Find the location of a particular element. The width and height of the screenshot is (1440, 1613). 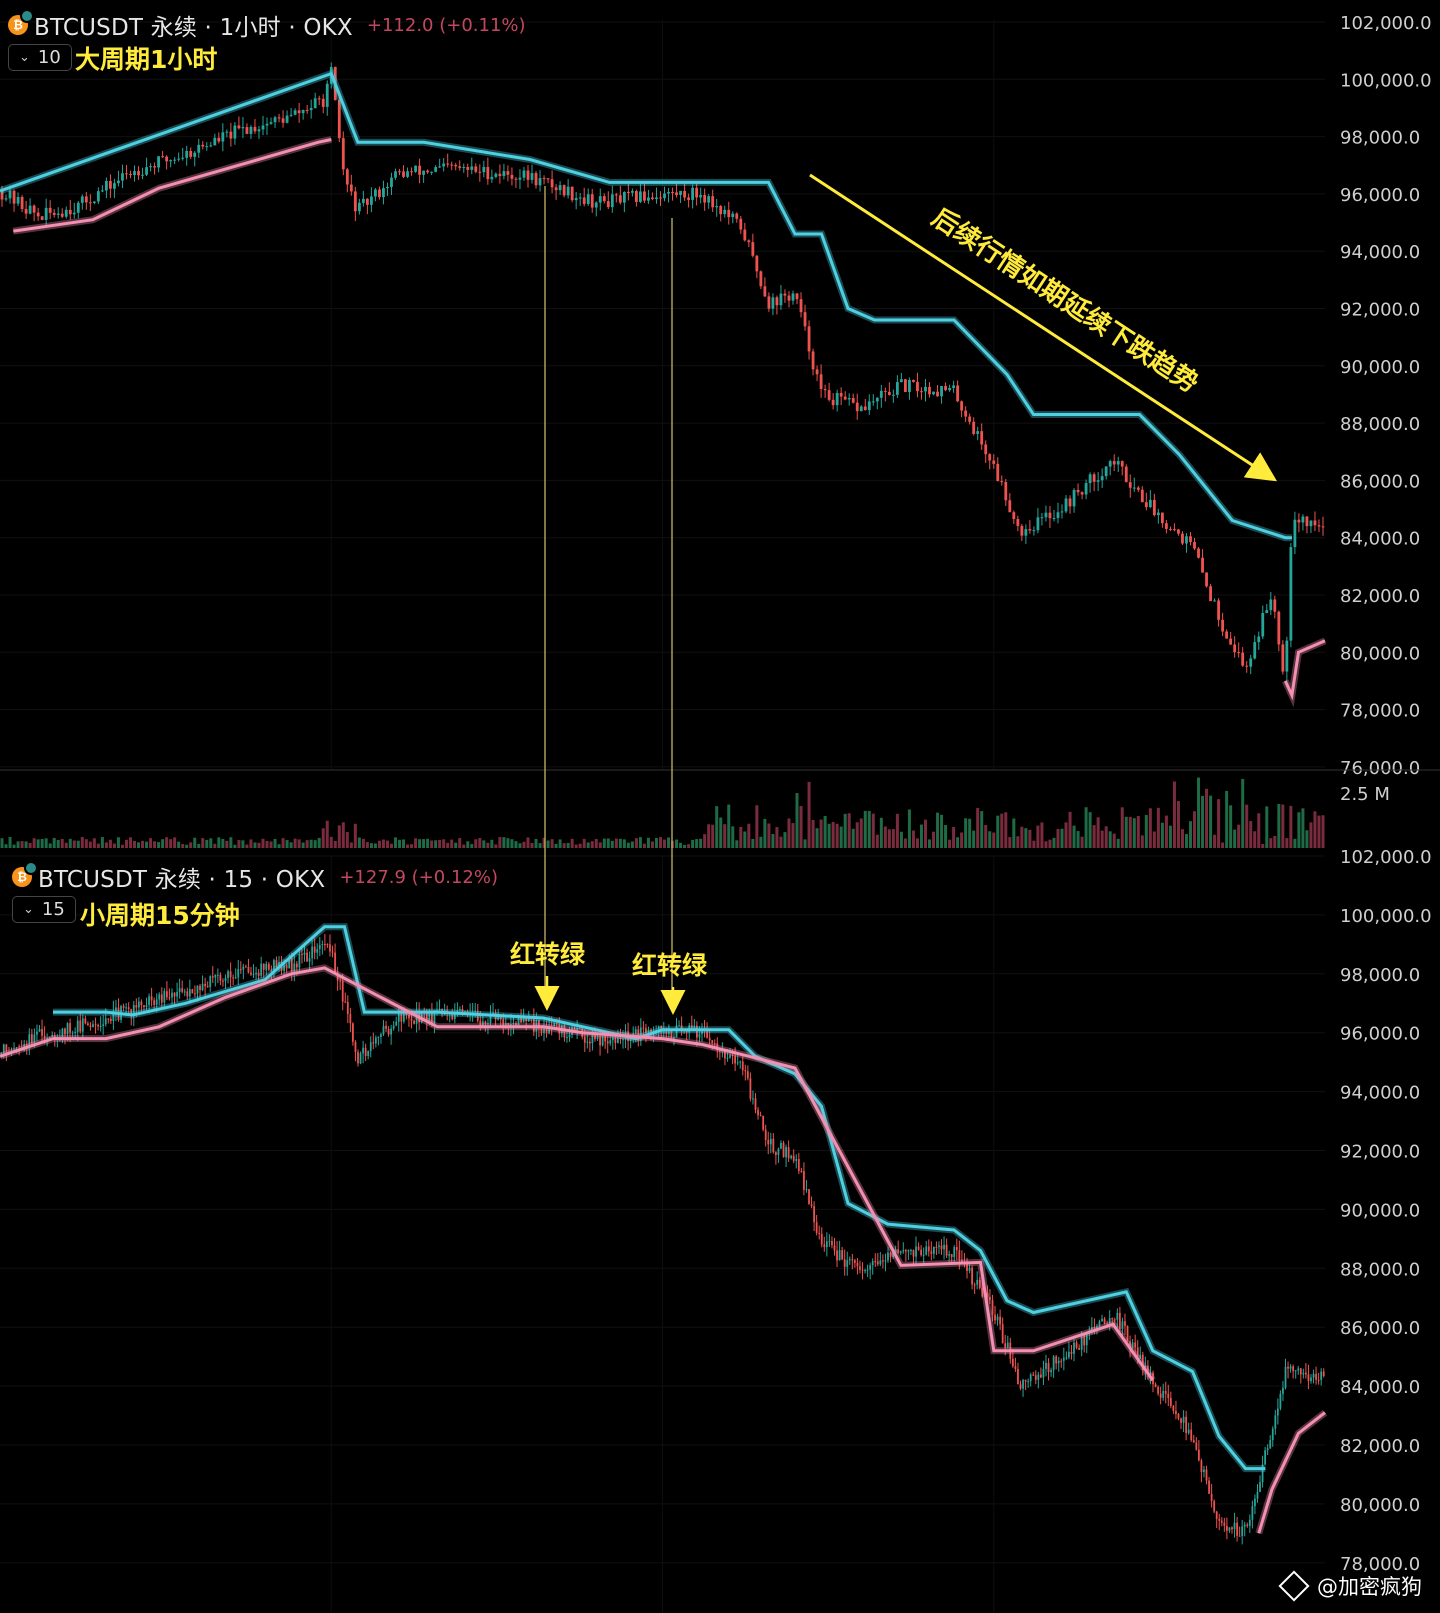

y-tick-label: 94,000.0 is located at coordinates (1380, 1093).